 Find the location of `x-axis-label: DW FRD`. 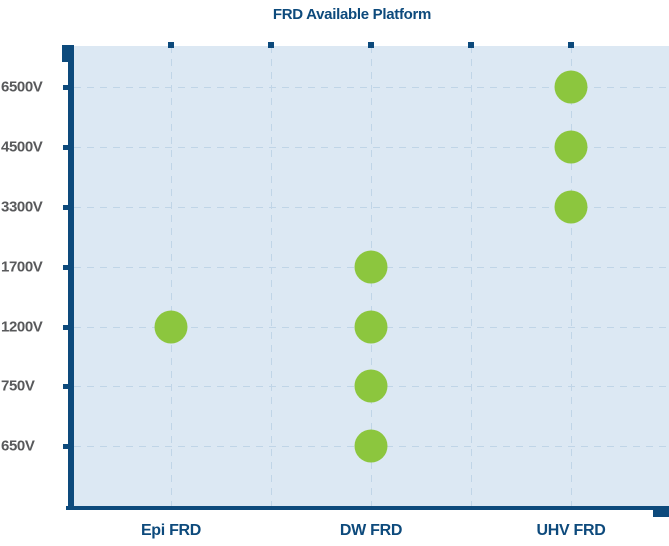

x-axis-label: DW FRD is located at coordinates (371, 530).